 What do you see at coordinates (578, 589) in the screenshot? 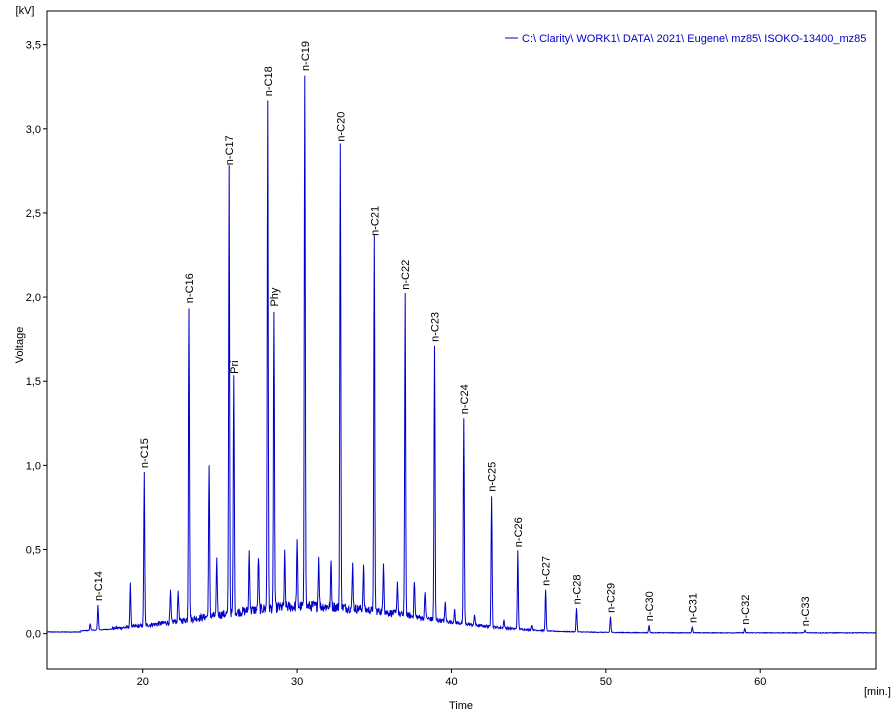
I see `peak-label: n-C28` at bounding box center [578, 589].